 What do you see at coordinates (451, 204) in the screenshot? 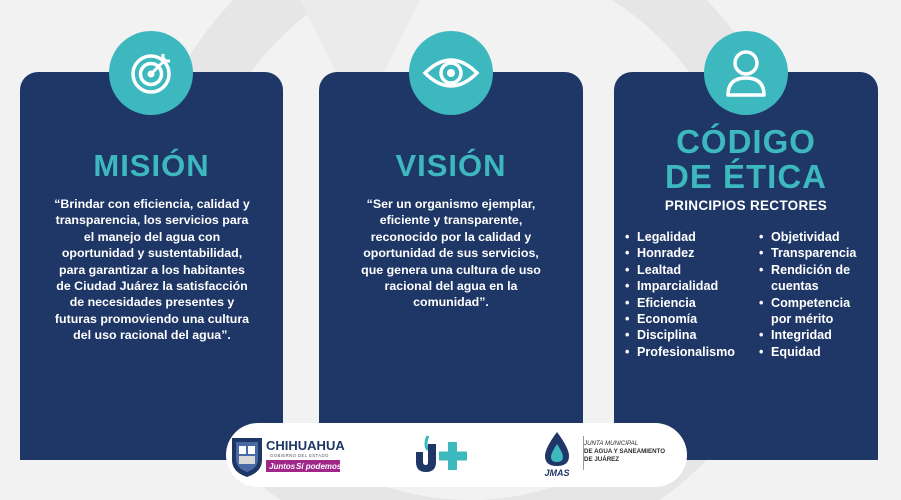
I see `vision-text-line: “Ser un organismo ejemplar,` at bounding box center [451, 204].